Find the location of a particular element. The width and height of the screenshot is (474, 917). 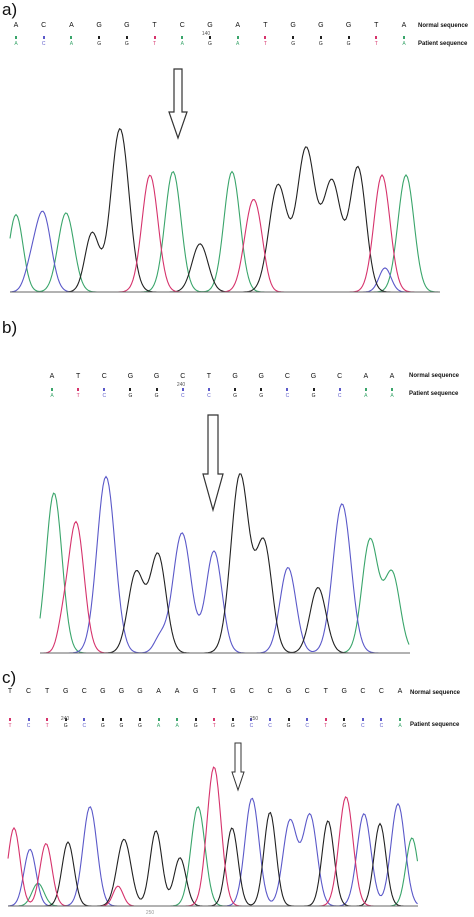

position-marker: 240 is located at coordinates (65, 719).